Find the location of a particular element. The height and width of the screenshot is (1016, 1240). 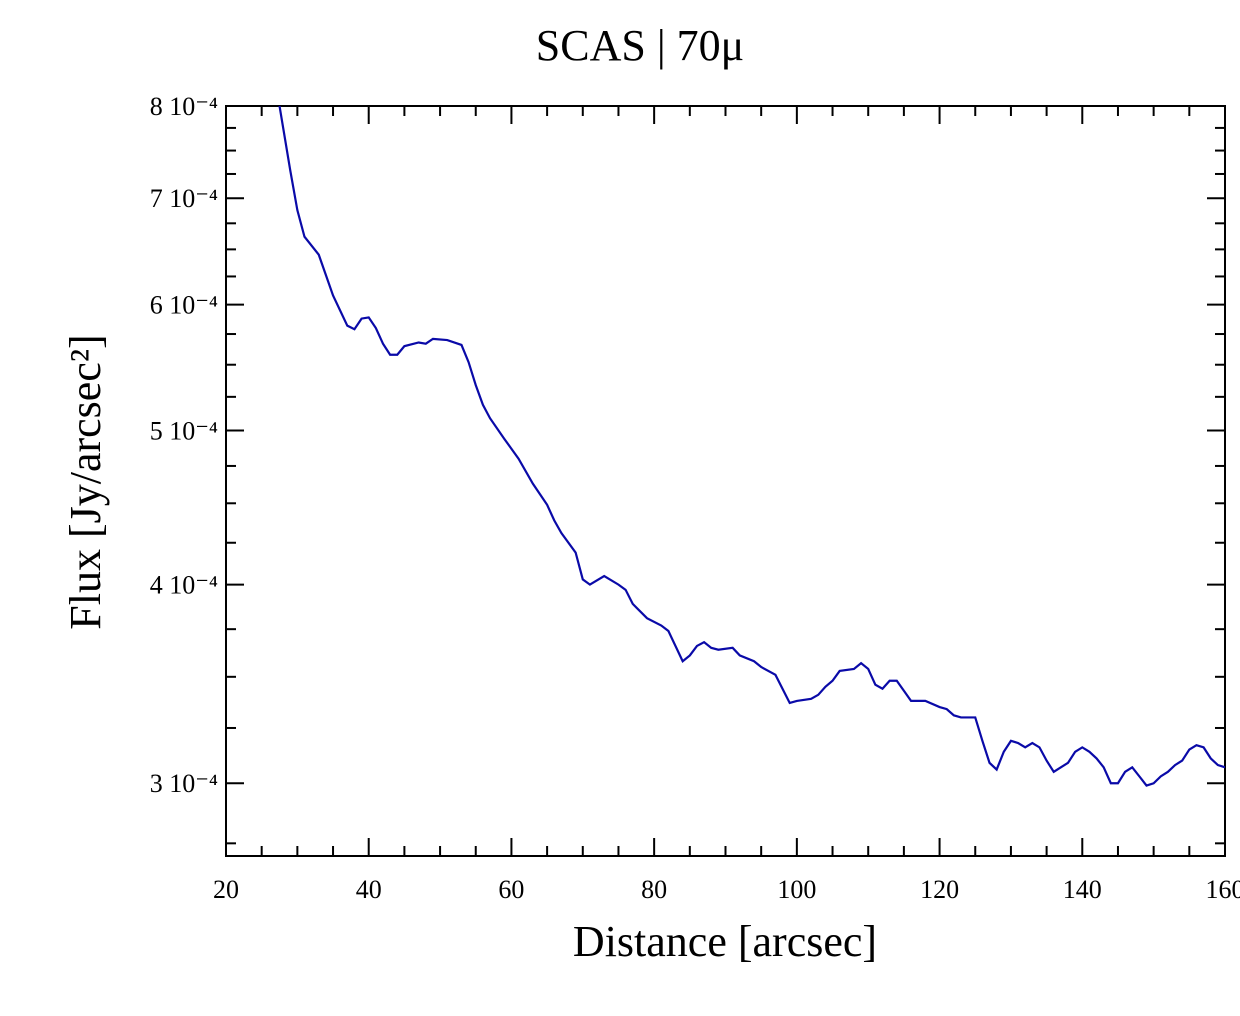

chart-title: SCAS | 70μ is located at coordinates (640, 45).